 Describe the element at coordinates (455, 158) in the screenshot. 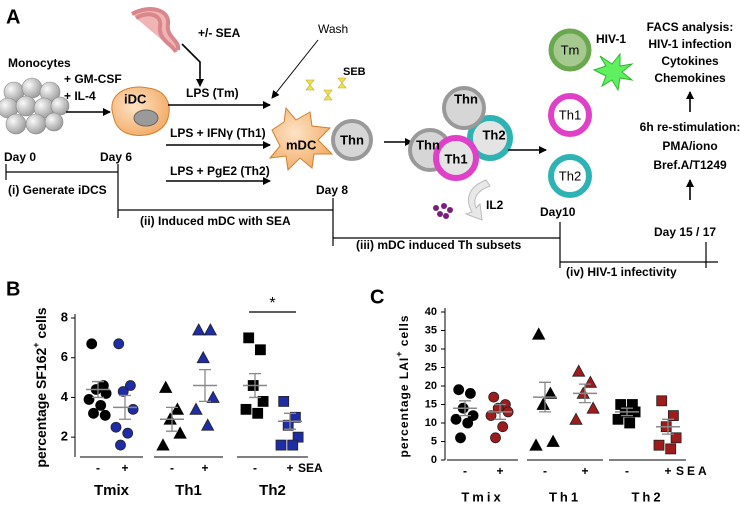

I see `label: Th1` at that location.